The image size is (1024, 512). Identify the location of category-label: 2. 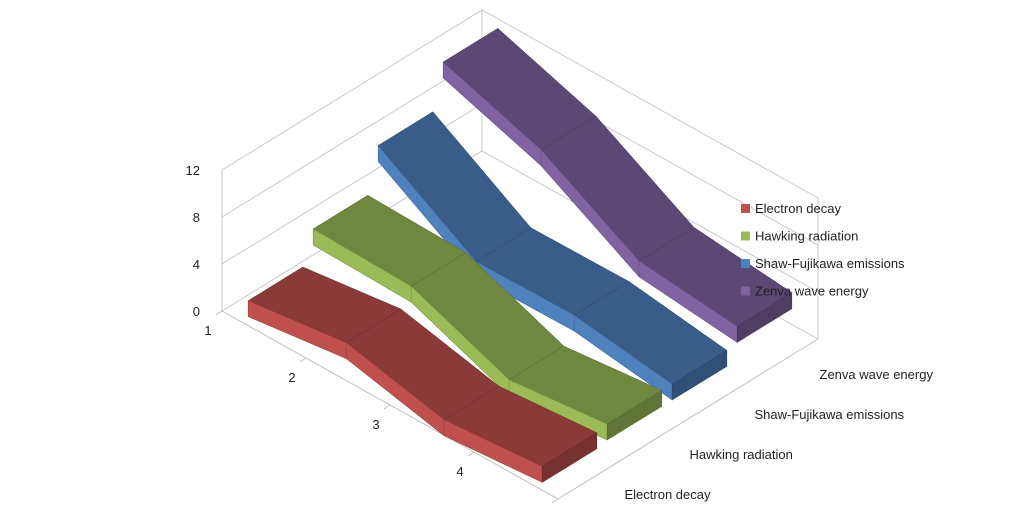
(291, 377).